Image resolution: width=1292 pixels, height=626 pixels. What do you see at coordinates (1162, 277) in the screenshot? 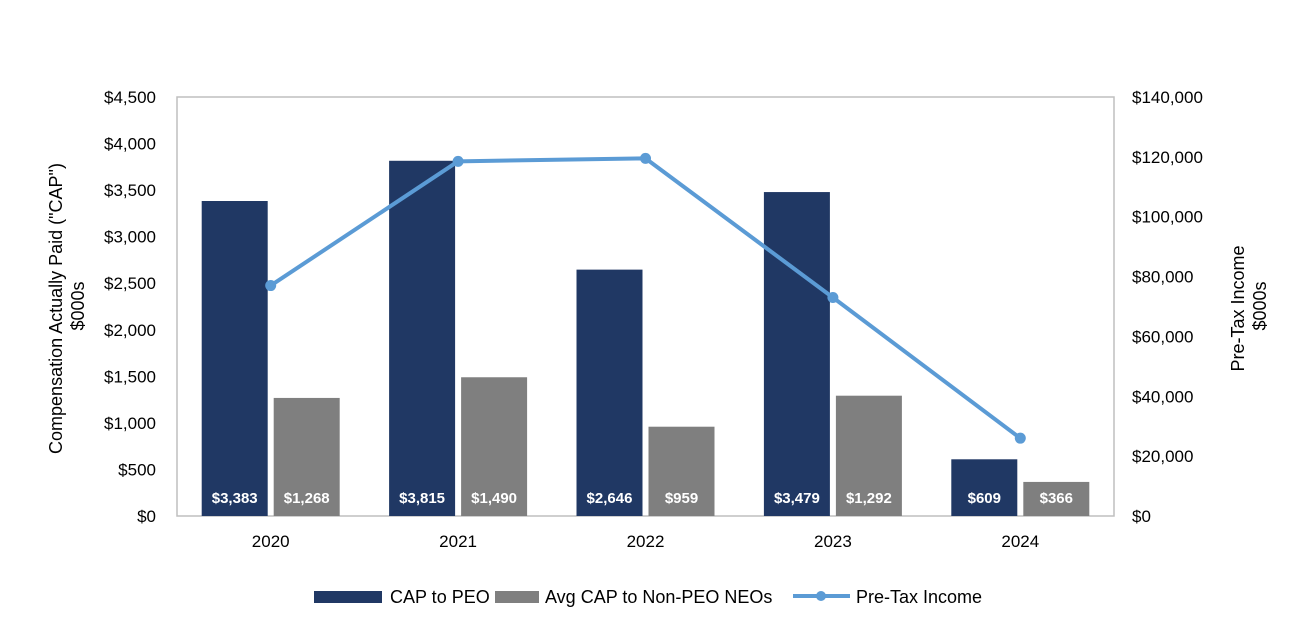
I see `right-tick-label: $80,000` at bounding box center [1162, 277].